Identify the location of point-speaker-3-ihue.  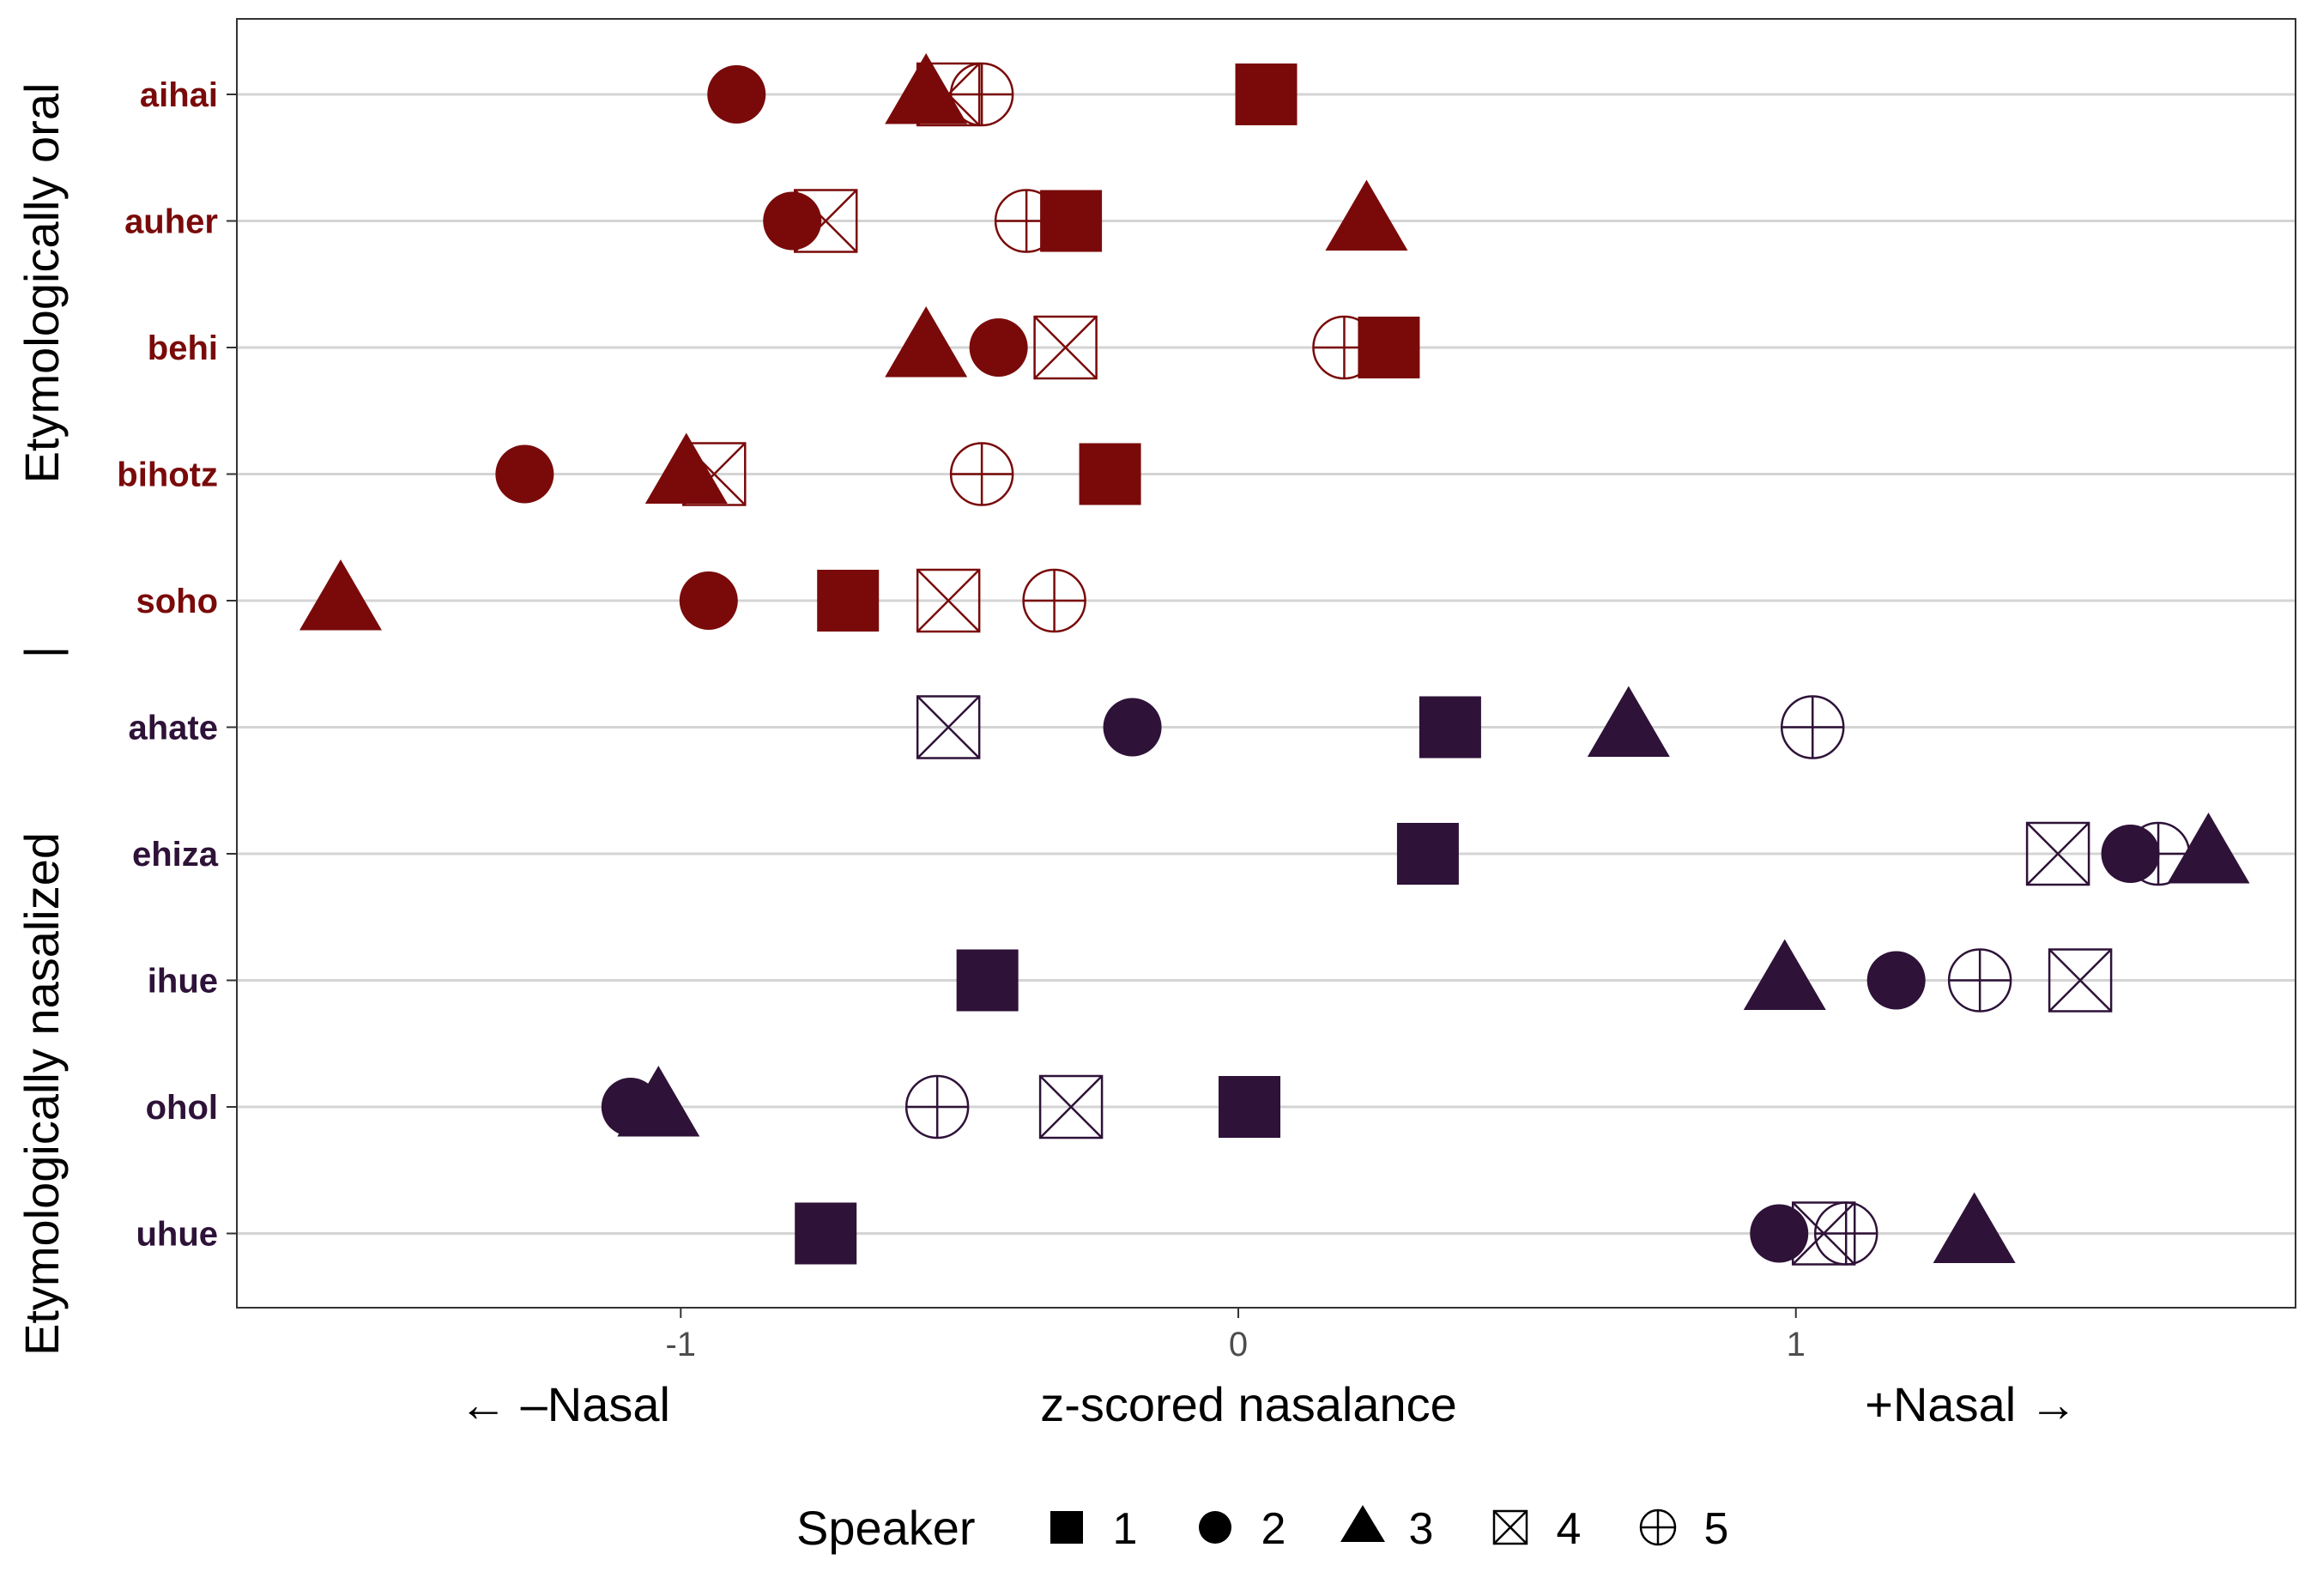
(1784, 975).